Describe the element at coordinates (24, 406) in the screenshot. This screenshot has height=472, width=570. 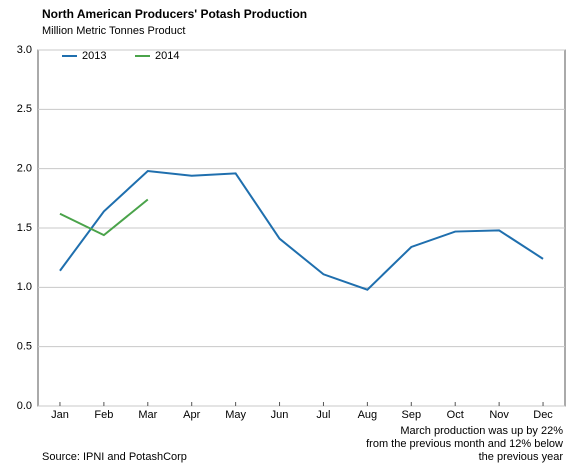
I see `y-tick-label: 0.0` at that location.